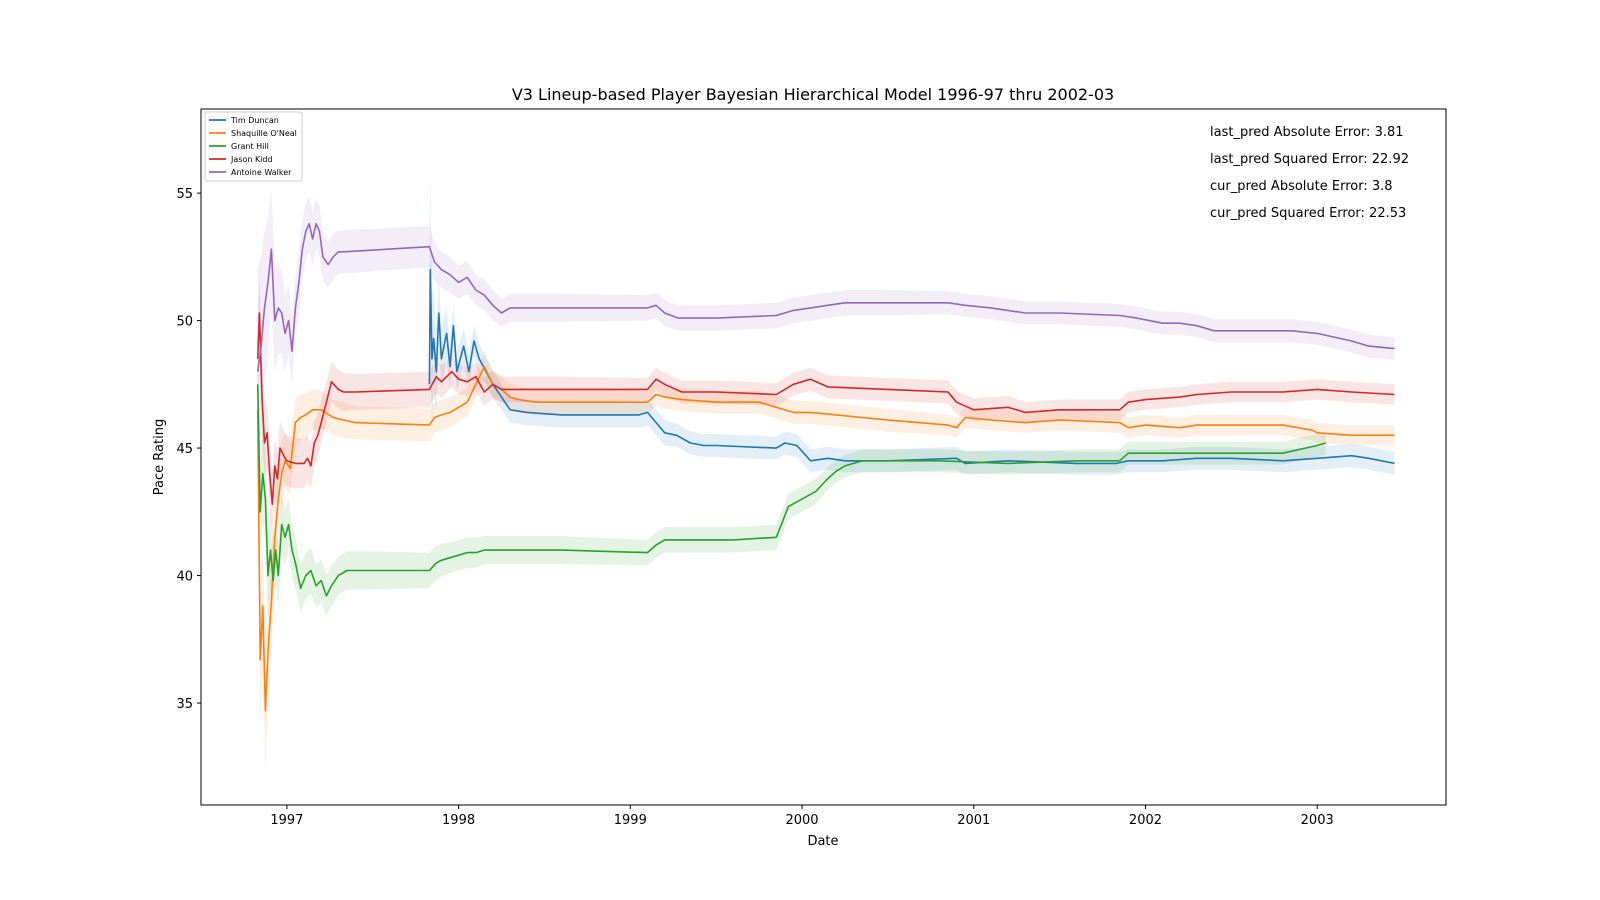 This screenshot has width=1600, height=900. I want to click on y-tick-label-35: 35, so click(184, 704).